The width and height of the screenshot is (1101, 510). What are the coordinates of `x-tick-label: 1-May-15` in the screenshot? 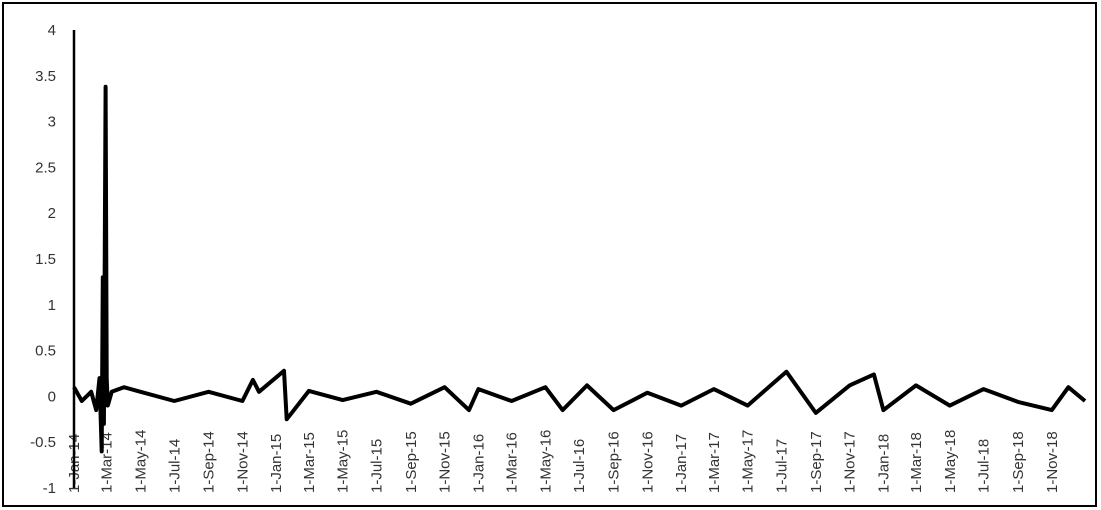 It's located at (343, 461).